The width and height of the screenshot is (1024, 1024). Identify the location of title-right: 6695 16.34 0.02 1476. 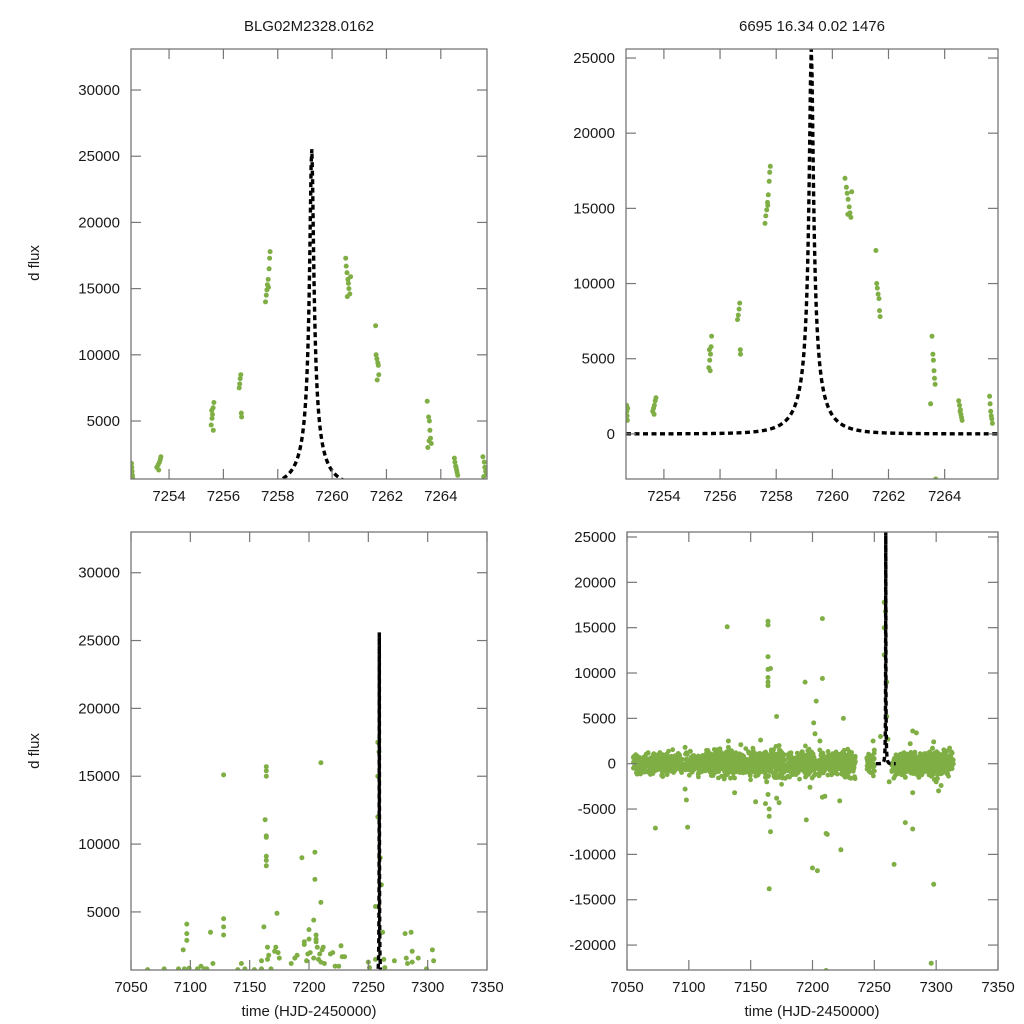
(812, 26).